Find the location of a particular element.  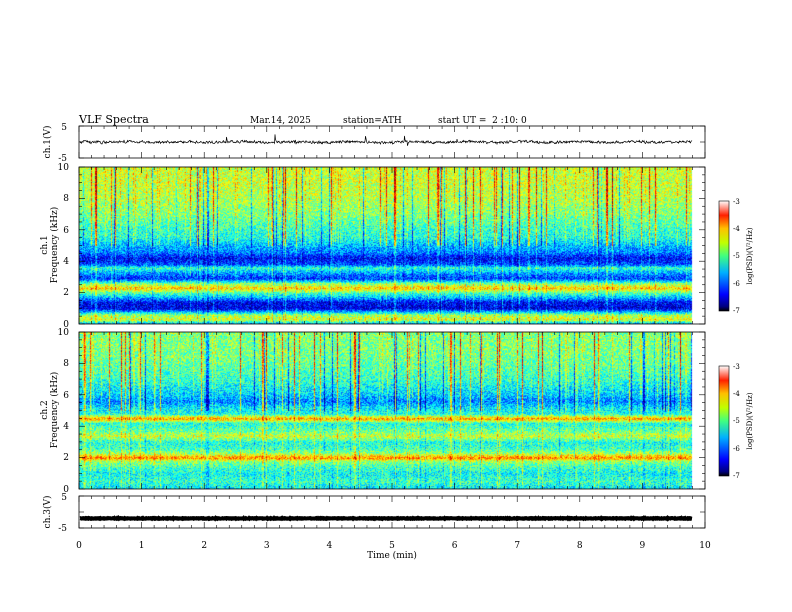

time-tick-label: 1 is located at coordinates (142, 546).